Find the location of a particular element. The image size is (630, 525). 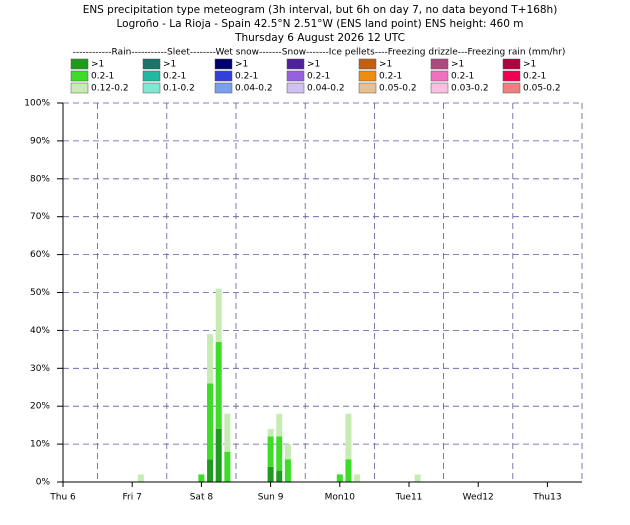

y-tick-label: 10% is located at coordinates (40, 445).